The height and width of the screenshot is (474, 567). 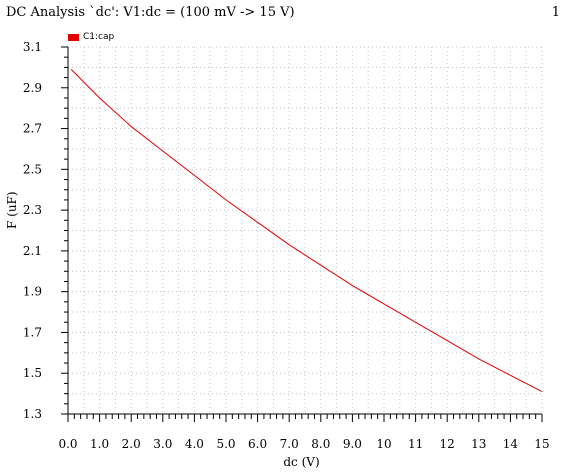 What do you see at coordinates (32, 47) in the screenshot?
I see `y-tick-label: 3.1` at bounding box center [32, 47].